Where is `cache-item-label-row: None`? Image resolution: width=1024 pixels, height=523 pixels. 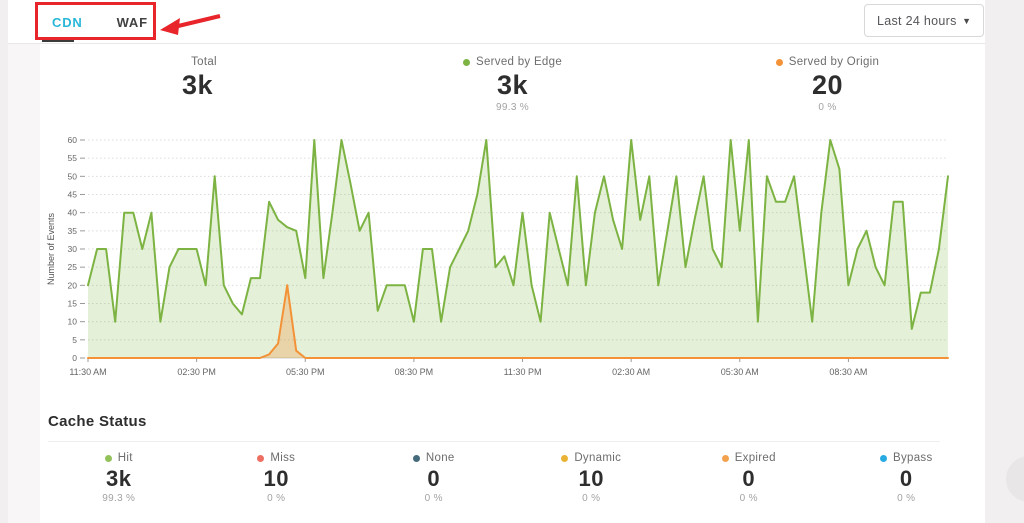 cache-item-label-row: None is located at coordinates (433, 458).